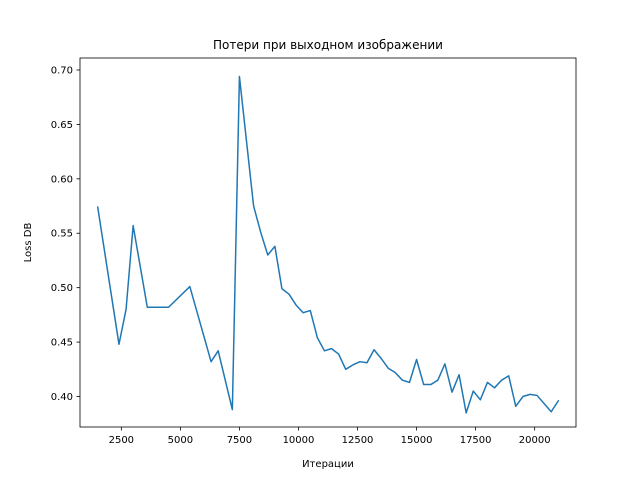  Describe the element at coordinates (299, 440) in the screenshot. I see `x-tick-label: 10000` at that location.